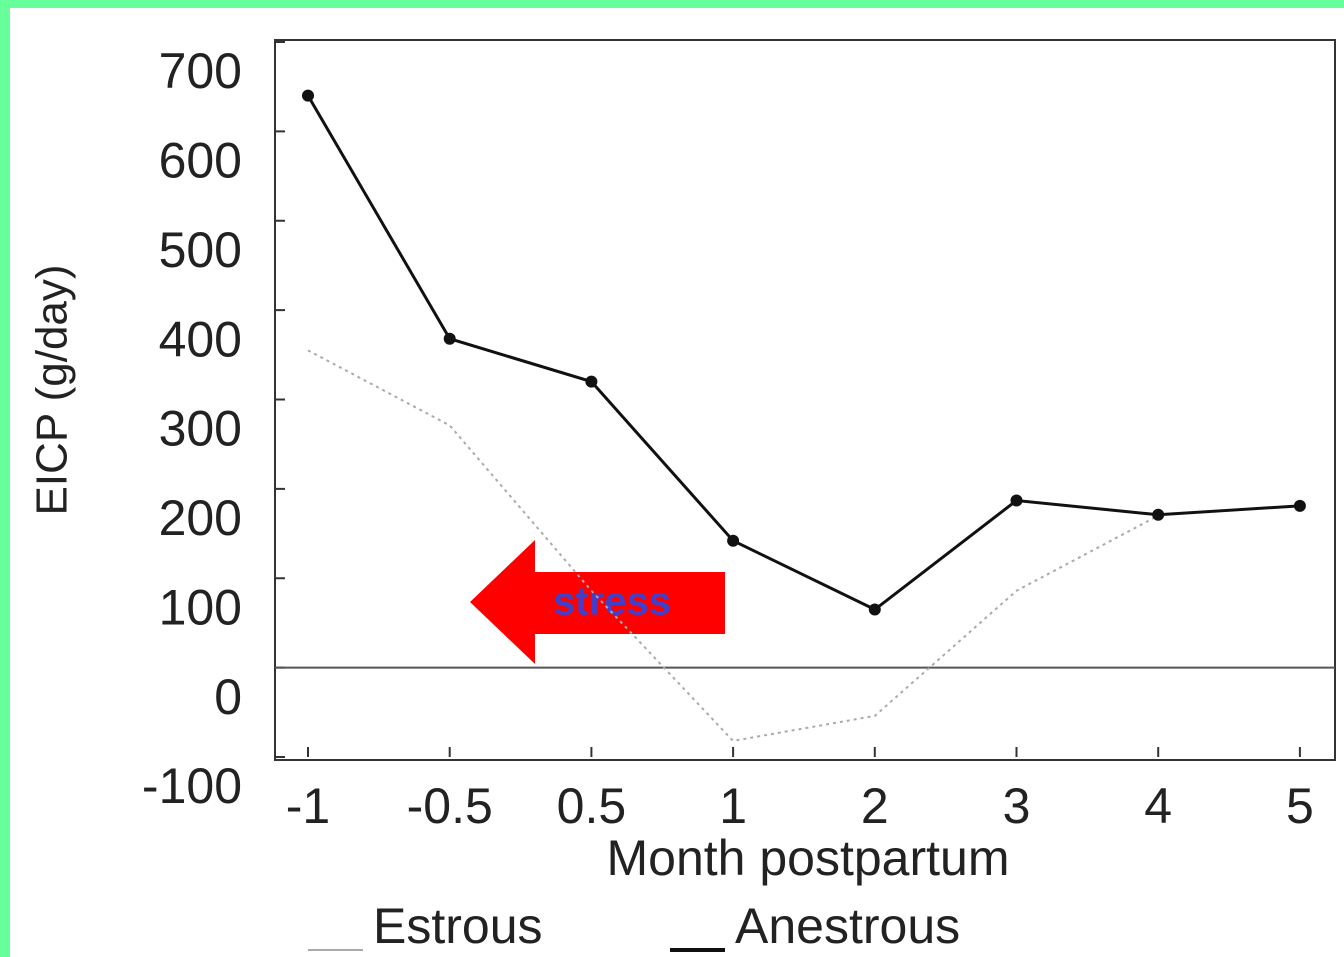  What do you see at coordinates (200, 339) in the screenshot?
I see `y-tick-label: 400` at bounding box center [200, 339].